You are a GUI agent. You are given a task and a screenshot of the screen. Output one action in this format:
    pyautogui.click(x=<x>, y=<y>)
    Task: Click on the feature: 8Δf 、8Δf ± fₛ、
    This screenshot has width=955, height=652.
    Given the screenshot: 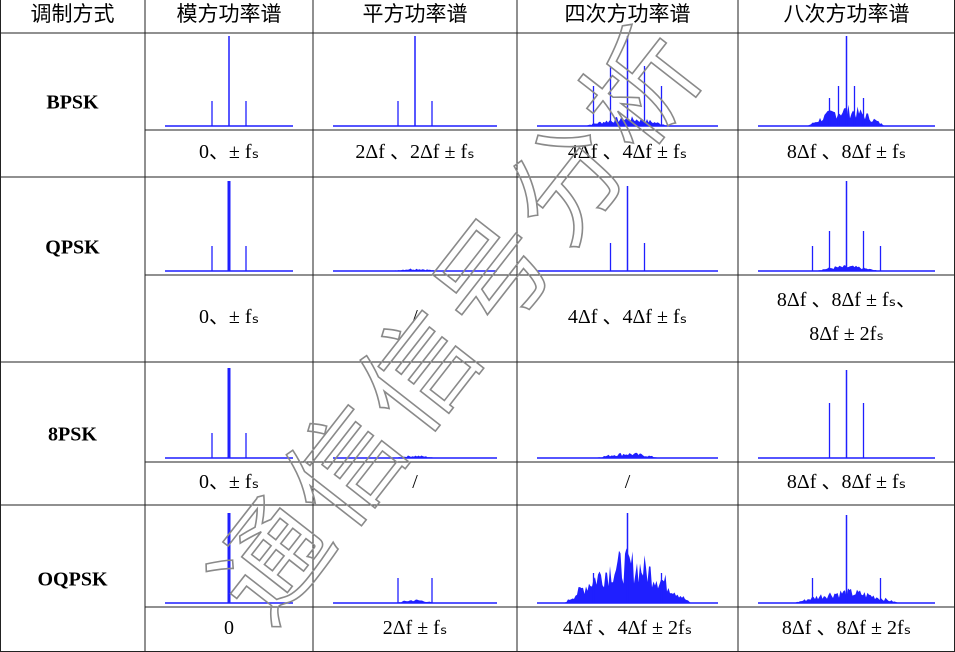 What is the action you would take?
    pyautogui.click(x=846, y=300)
    